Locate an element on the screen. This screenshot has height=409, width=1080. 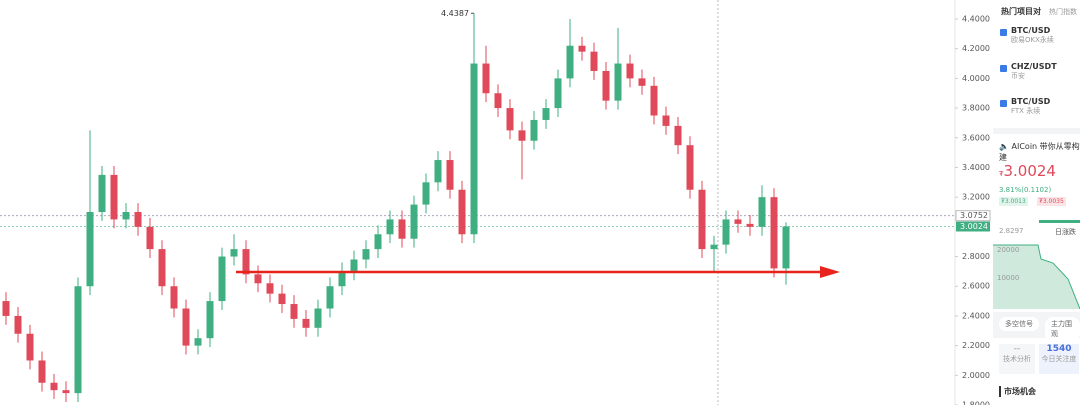
stat: 1540 今日关注度 is located at coordinates (1059, 359).